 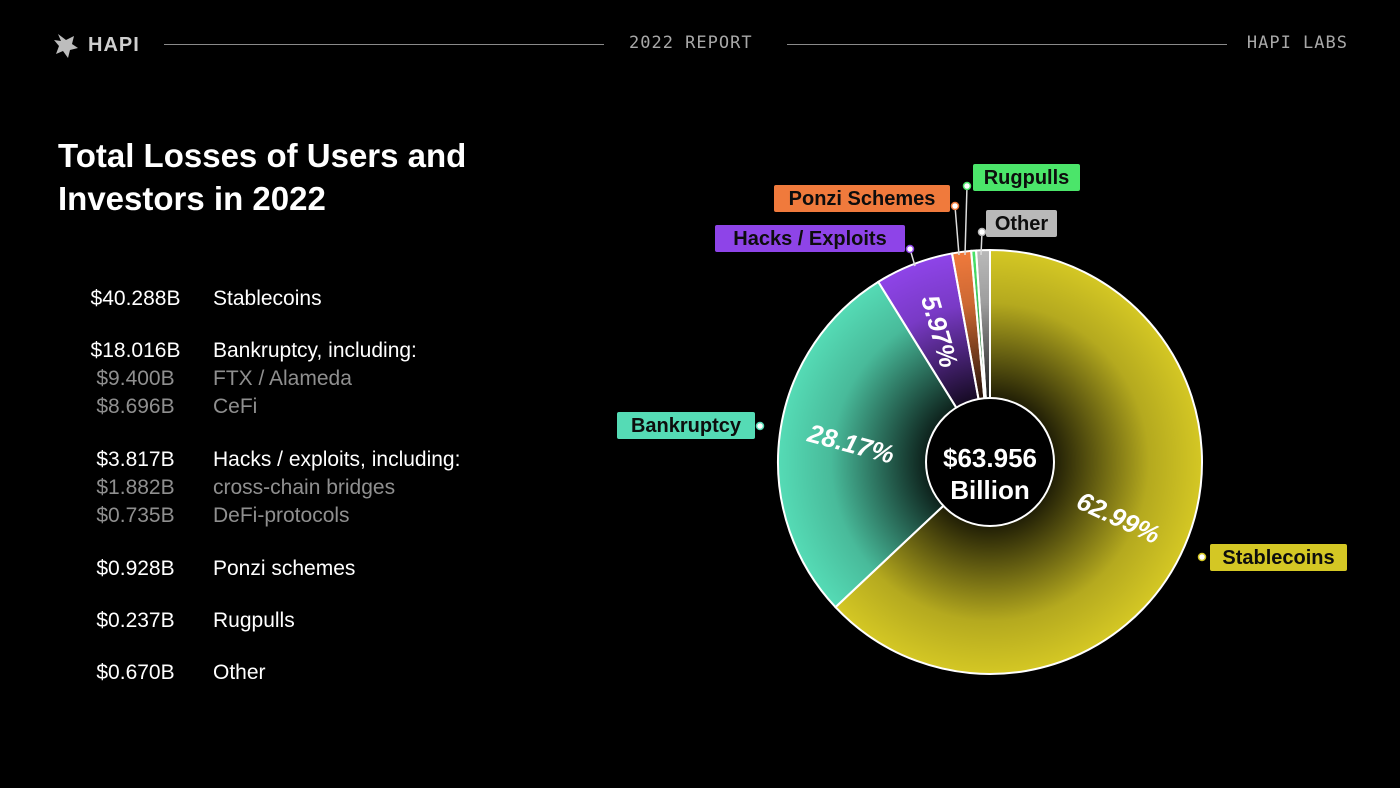 I want to click on loss-amount: $8.696B, so click(x=135, y=406).